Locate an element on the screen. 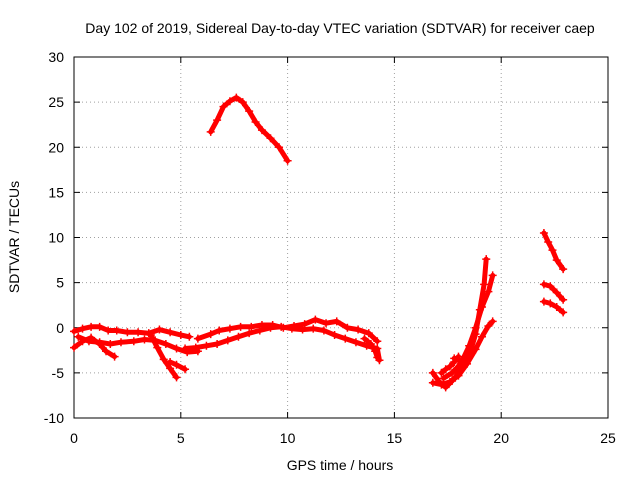  y-axis-label: SDTVAR / TECUs is located at coordinates (14, 237).